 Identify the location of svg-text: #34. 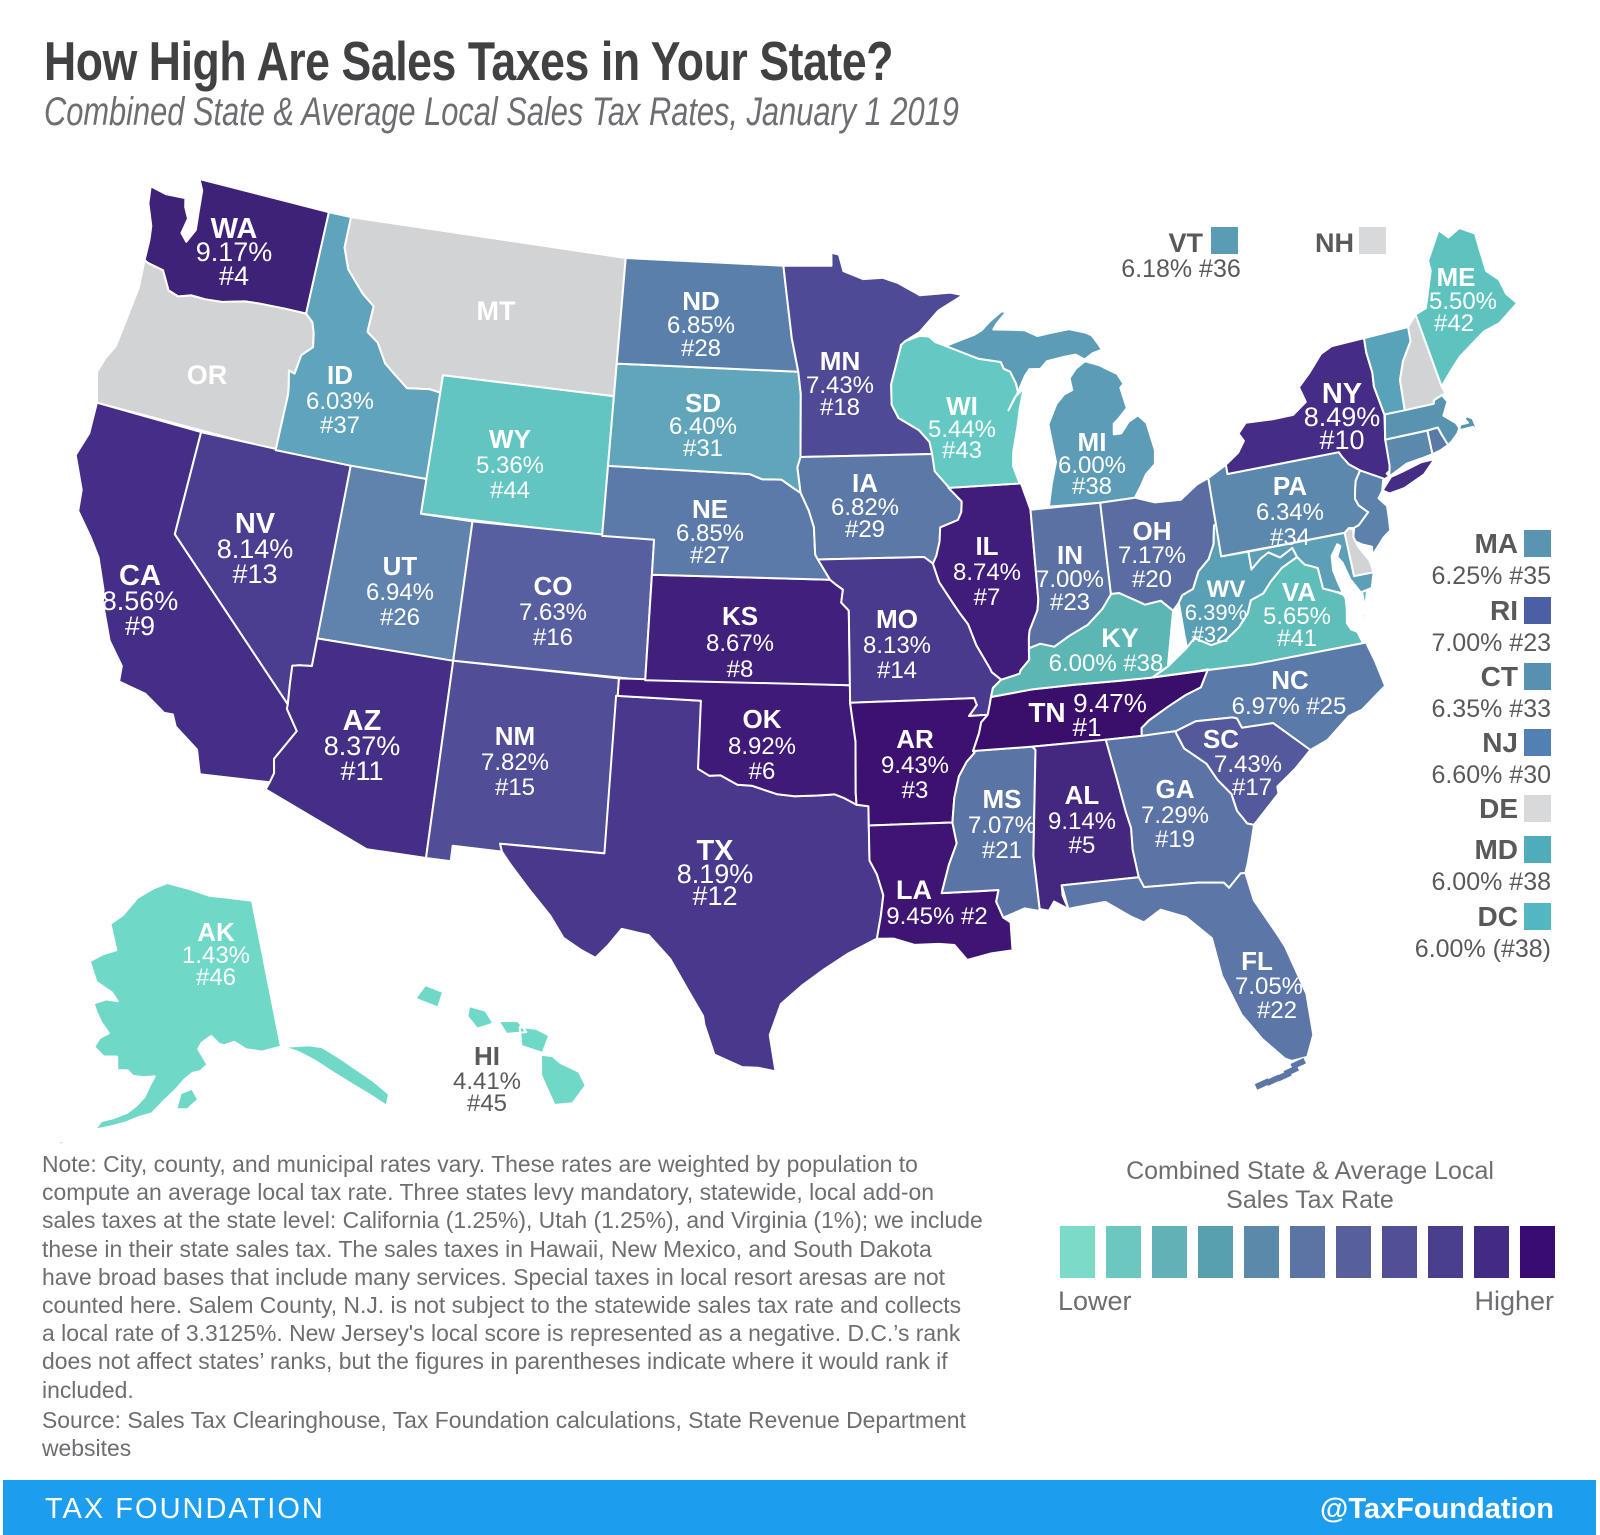
(1290, 537).